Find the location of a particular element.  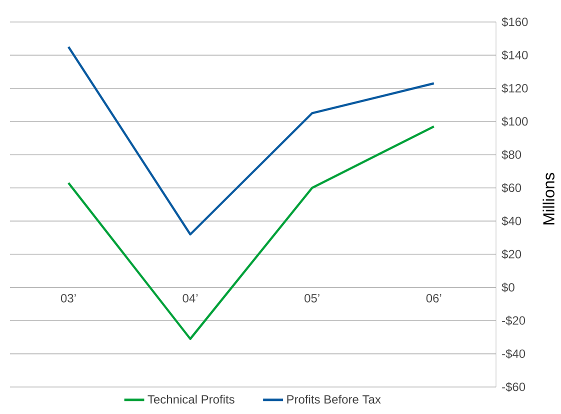

legend-label: Profits Before Tax is located at coordinates (334, 399).